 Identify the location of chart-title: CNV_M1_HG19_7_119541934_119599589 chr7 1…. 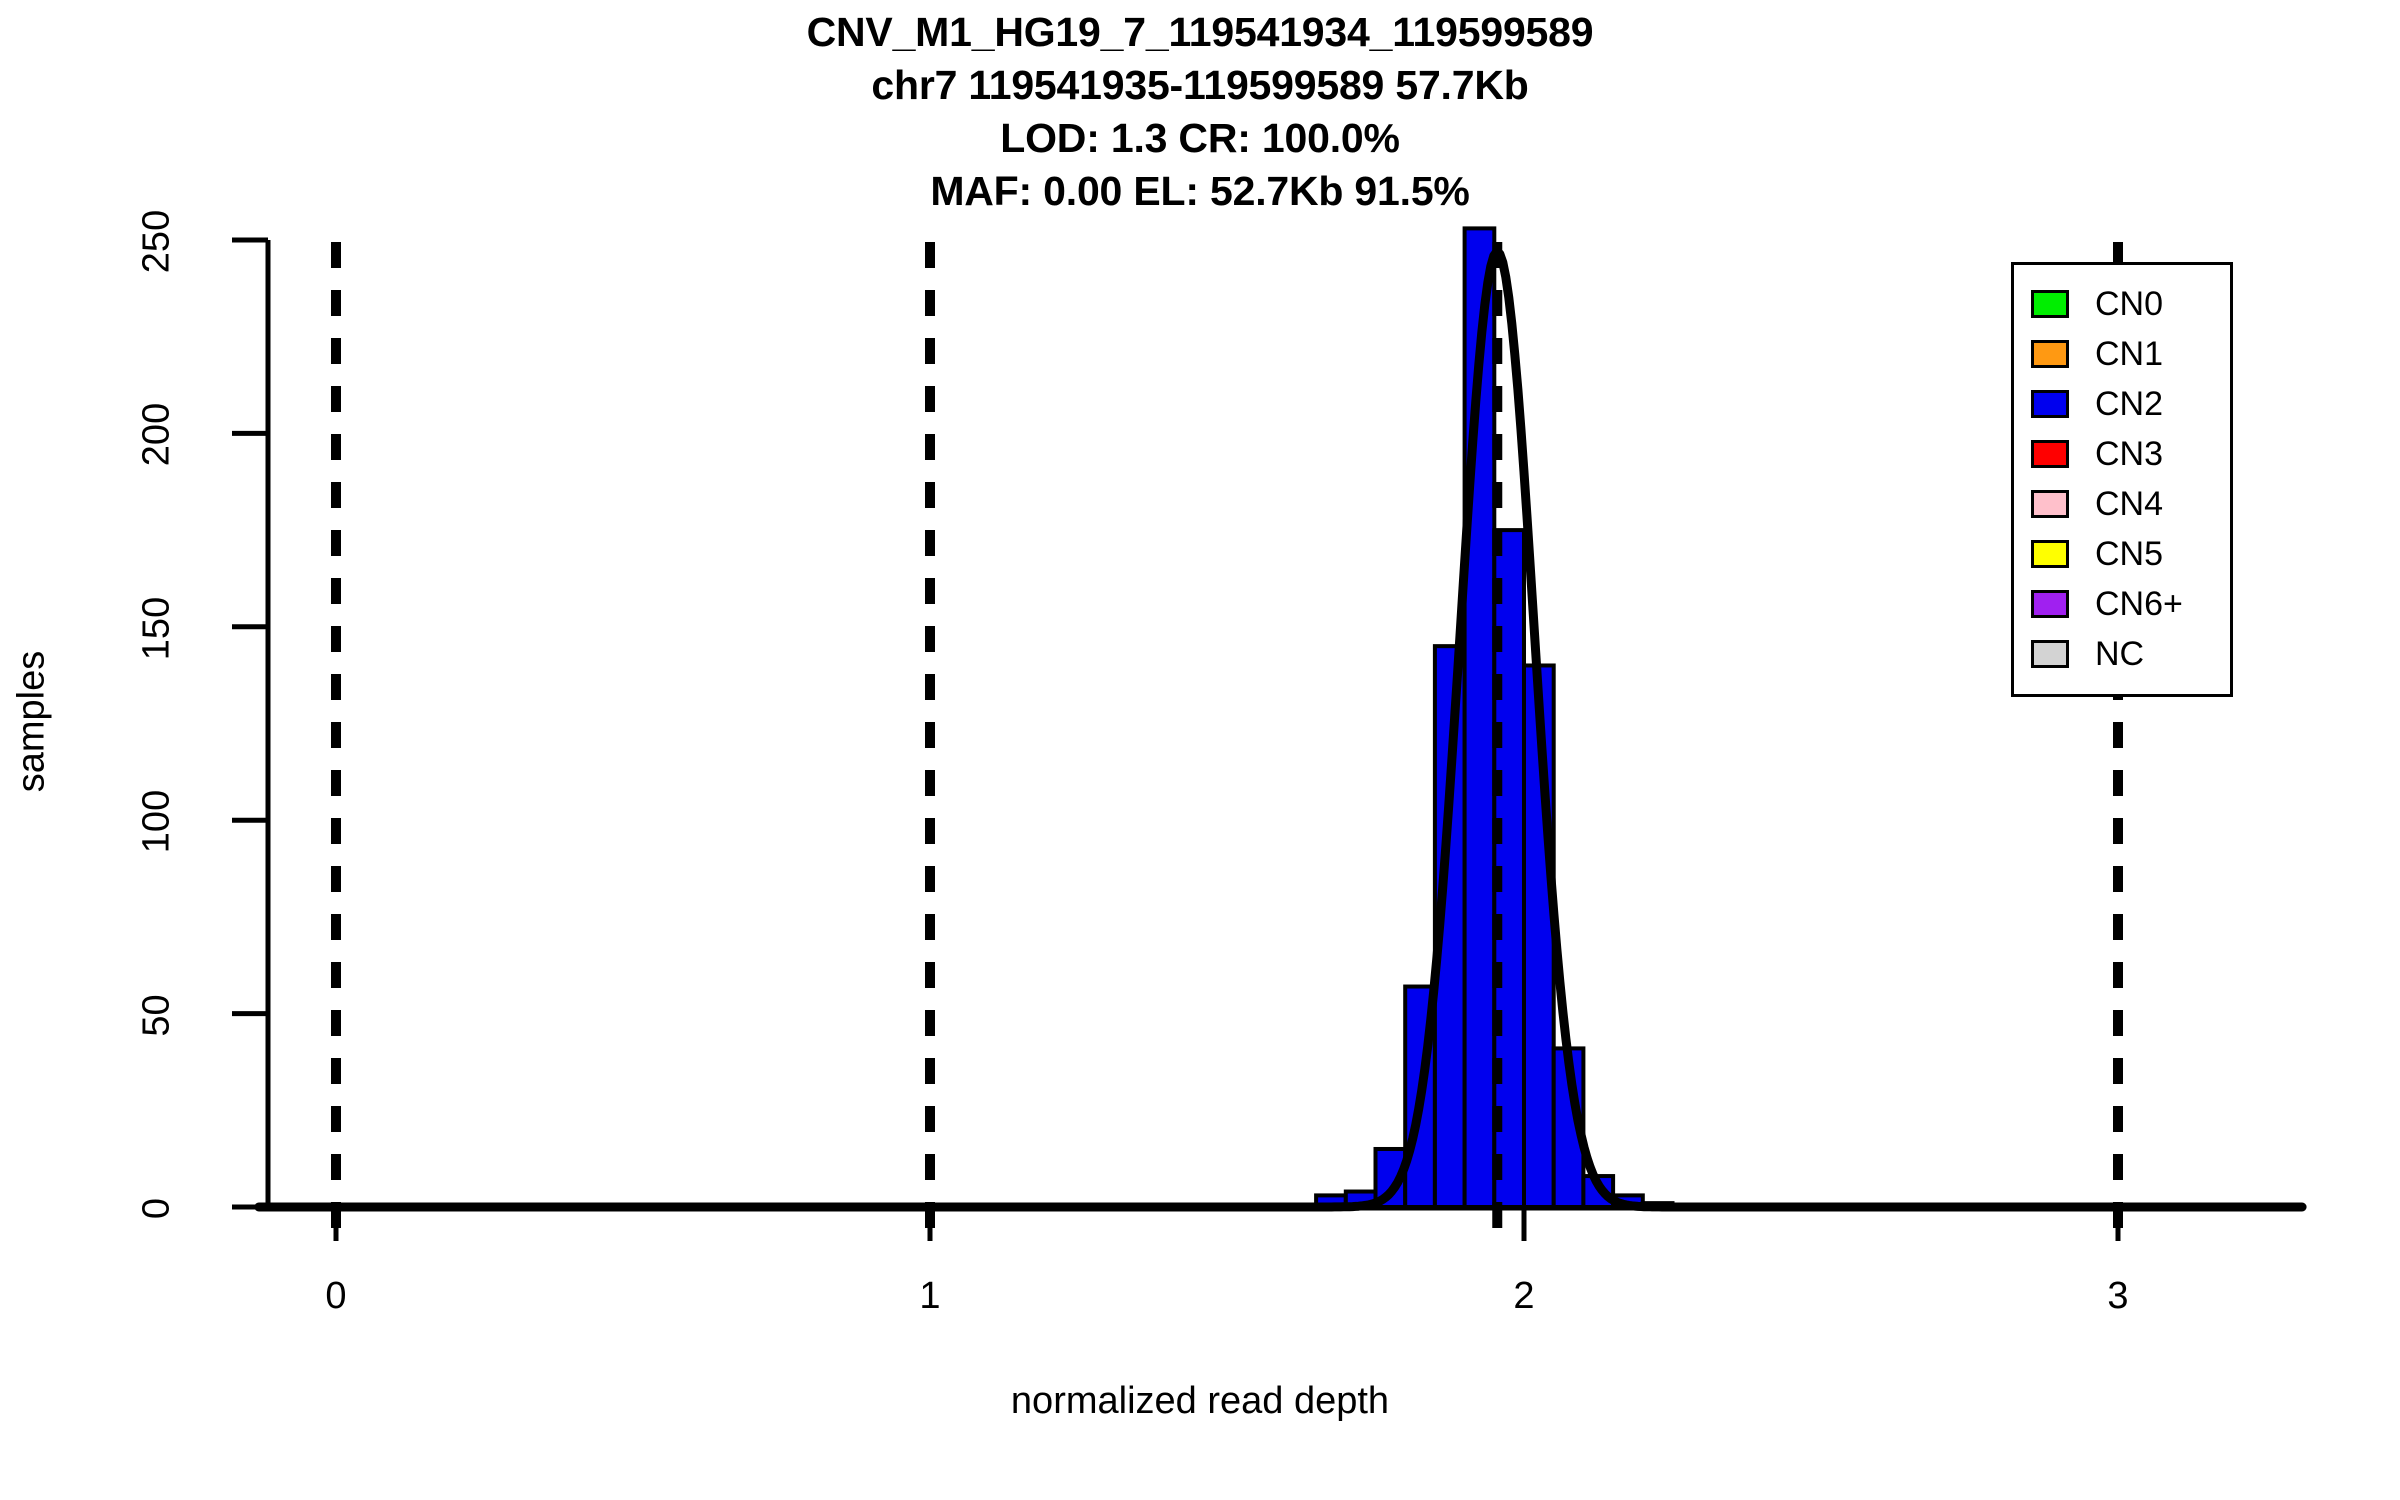
(1200, 112).